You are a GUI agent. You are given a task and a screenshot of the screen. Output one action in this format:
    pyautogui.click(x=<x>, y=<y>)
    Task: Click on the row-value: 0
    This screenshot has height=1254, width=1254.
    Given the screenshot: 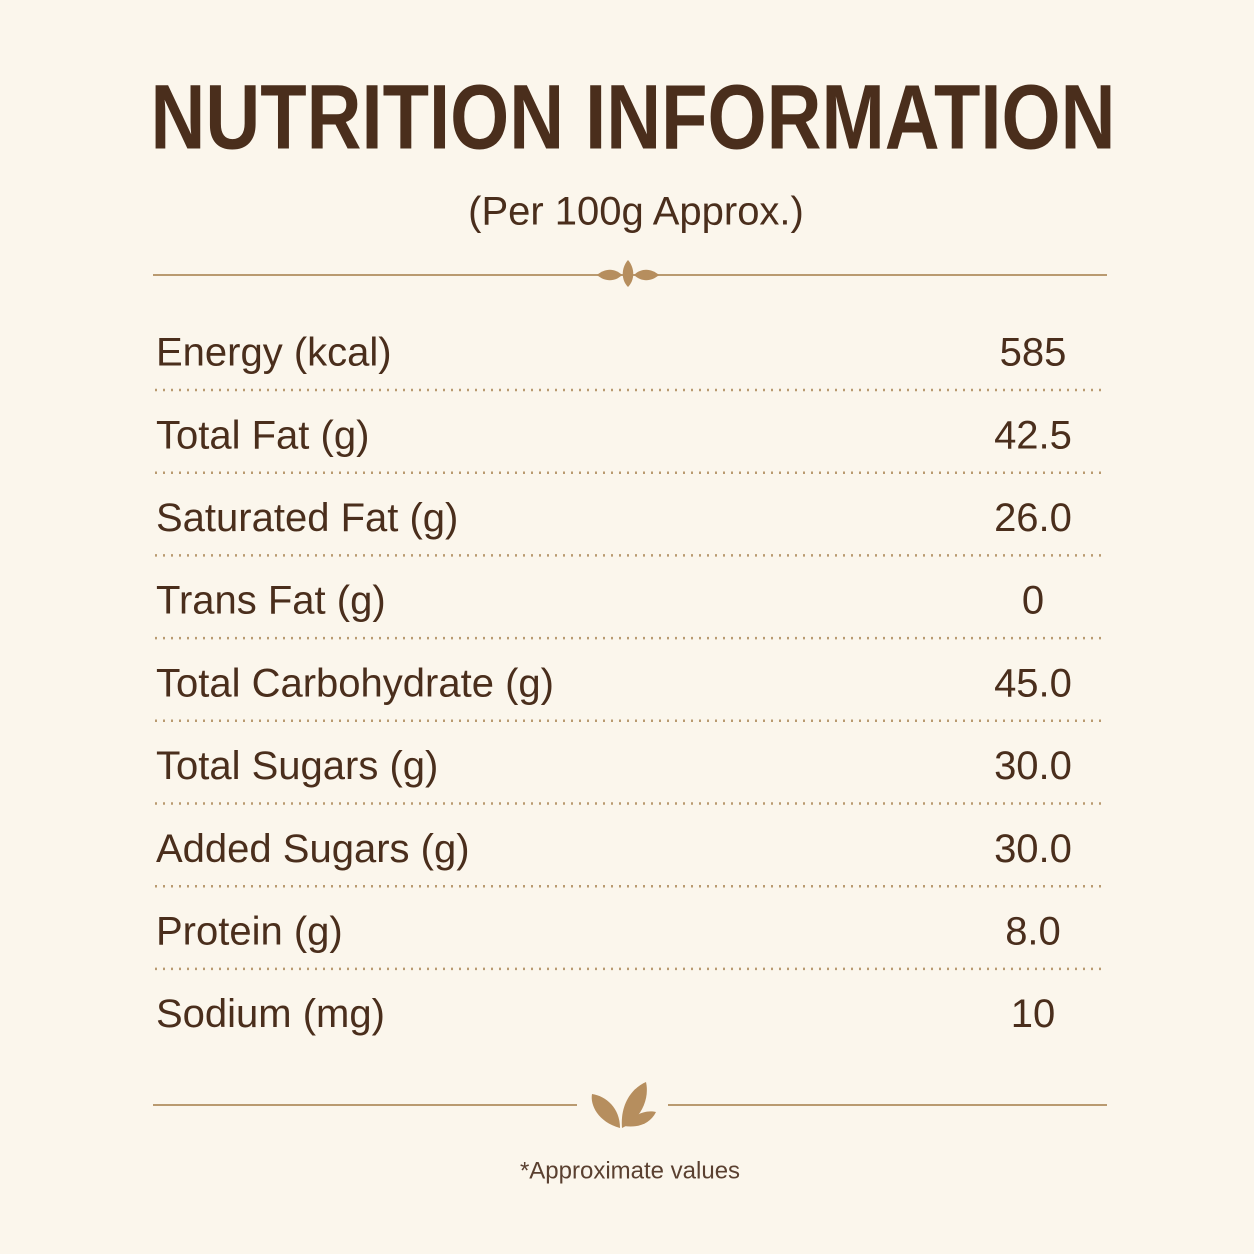 What is the action you would take?
    pyautogui.click(x=1033, y=601)
    